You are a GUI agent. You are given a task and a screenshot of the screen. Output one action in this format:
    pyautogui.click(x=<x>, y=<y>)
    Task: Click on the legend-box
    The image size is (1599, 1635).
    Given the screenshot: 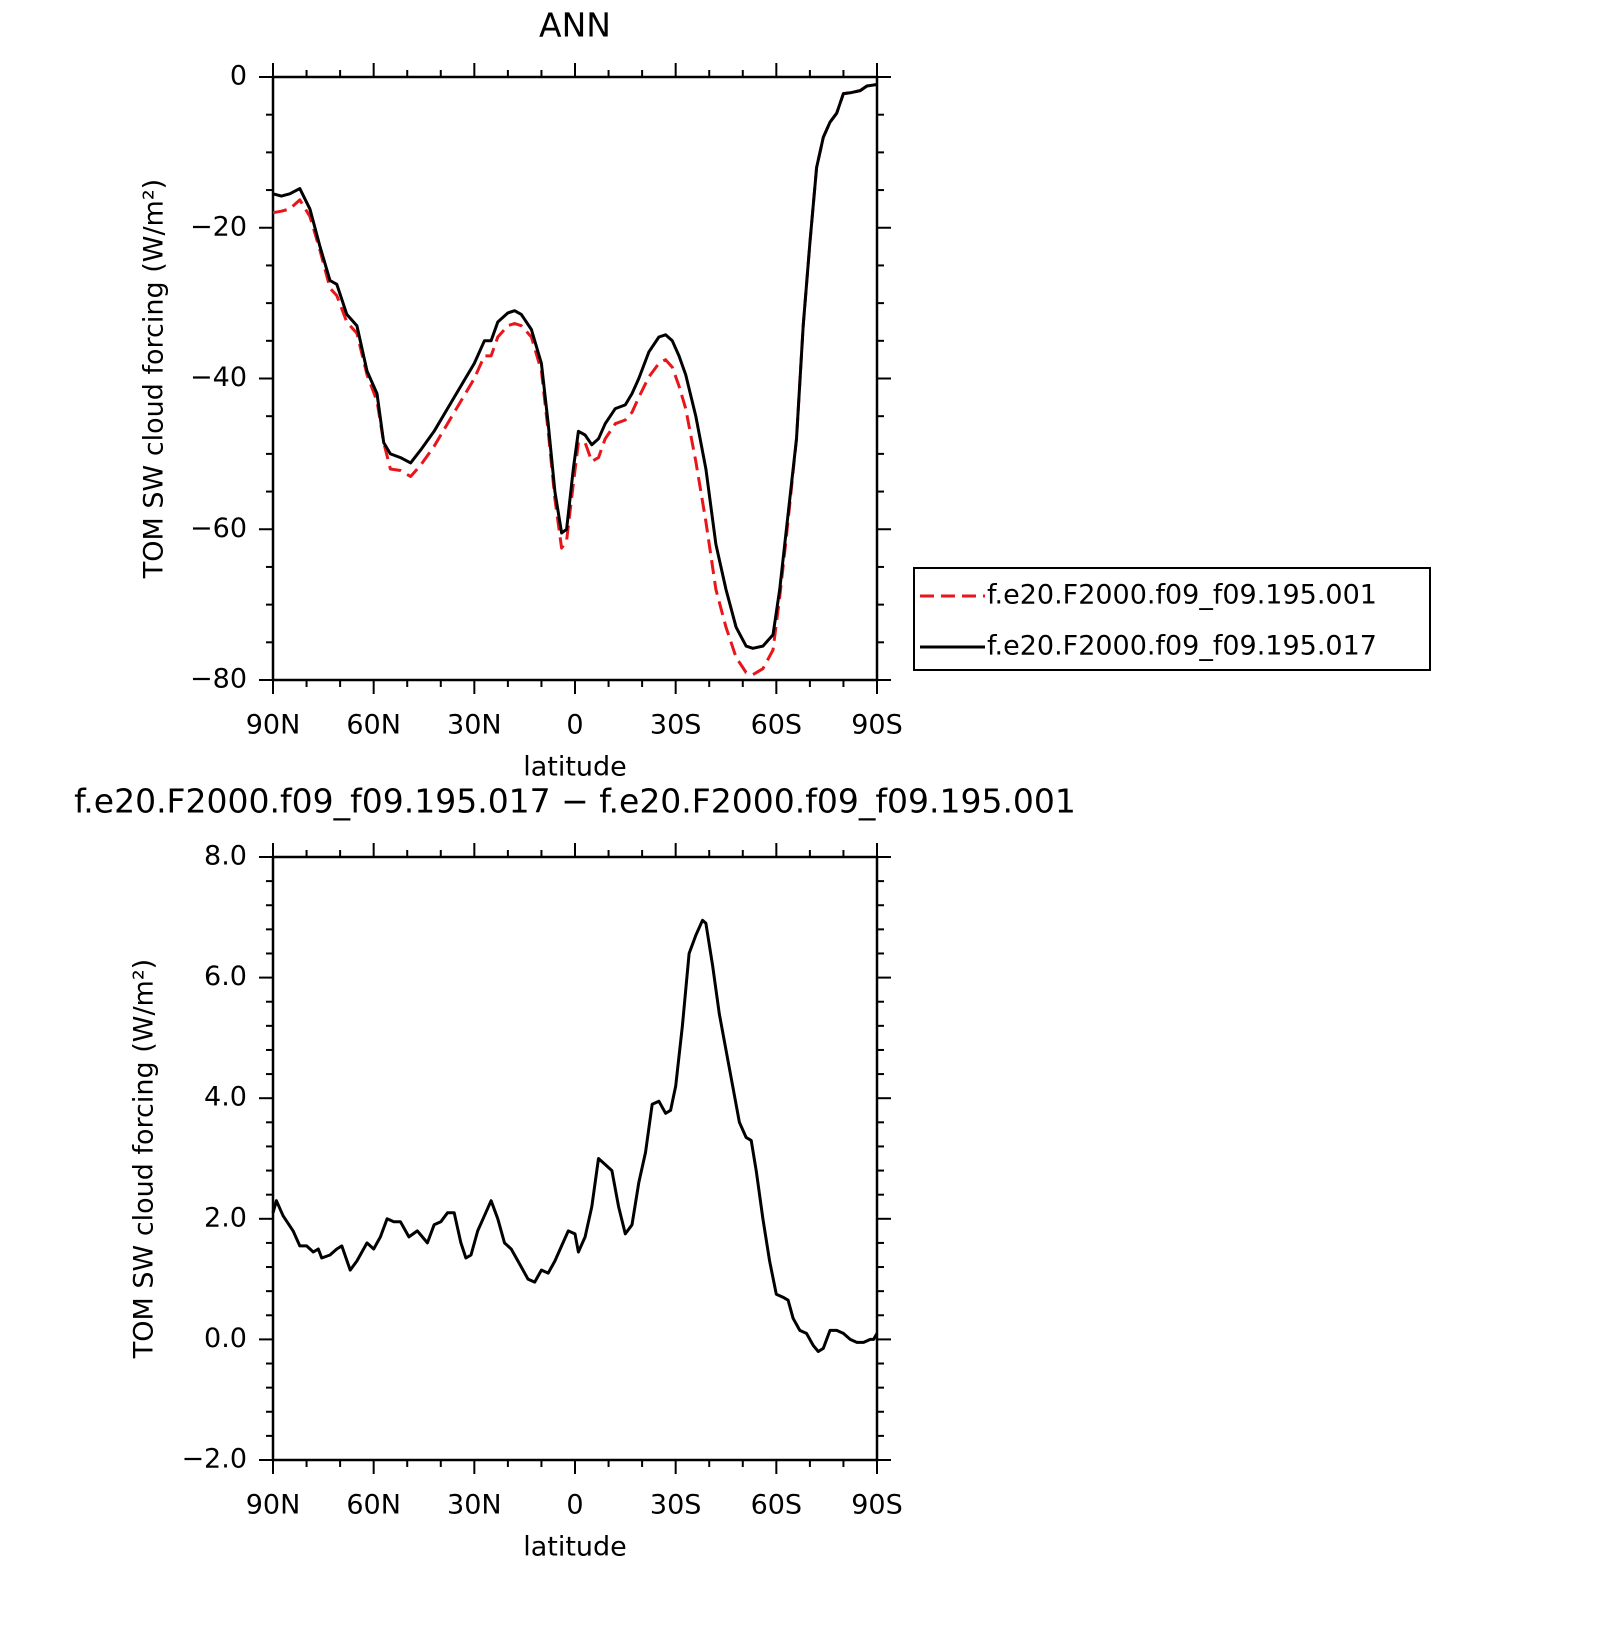 What is the action you would take?
    pyautogui.click(x=1172, y=619)
    